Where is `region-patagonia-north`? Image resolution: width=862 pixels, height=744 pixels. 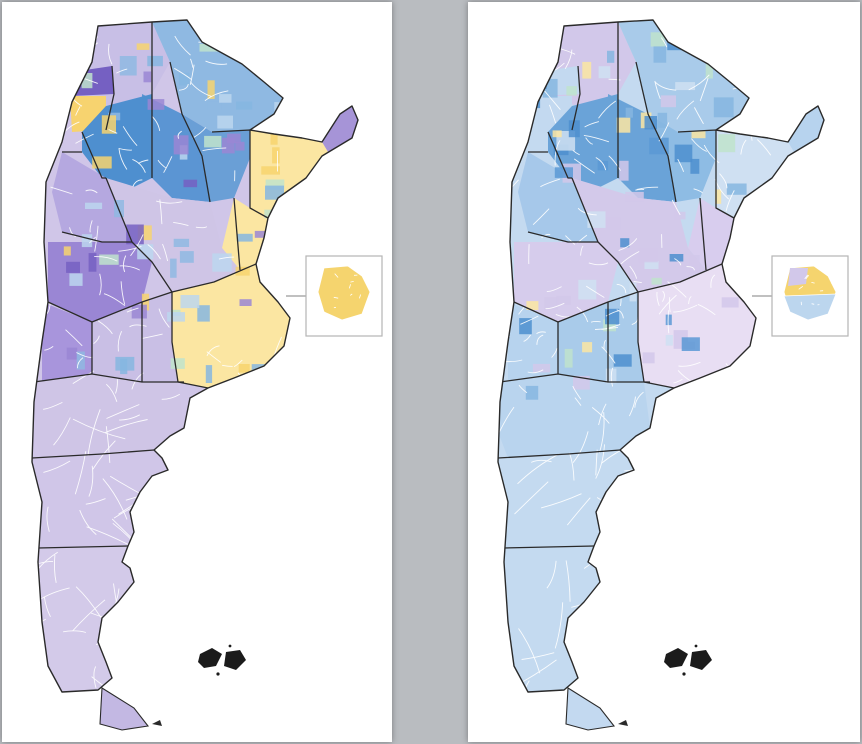
region-patagonia-north is located at coordinates (108, 416).